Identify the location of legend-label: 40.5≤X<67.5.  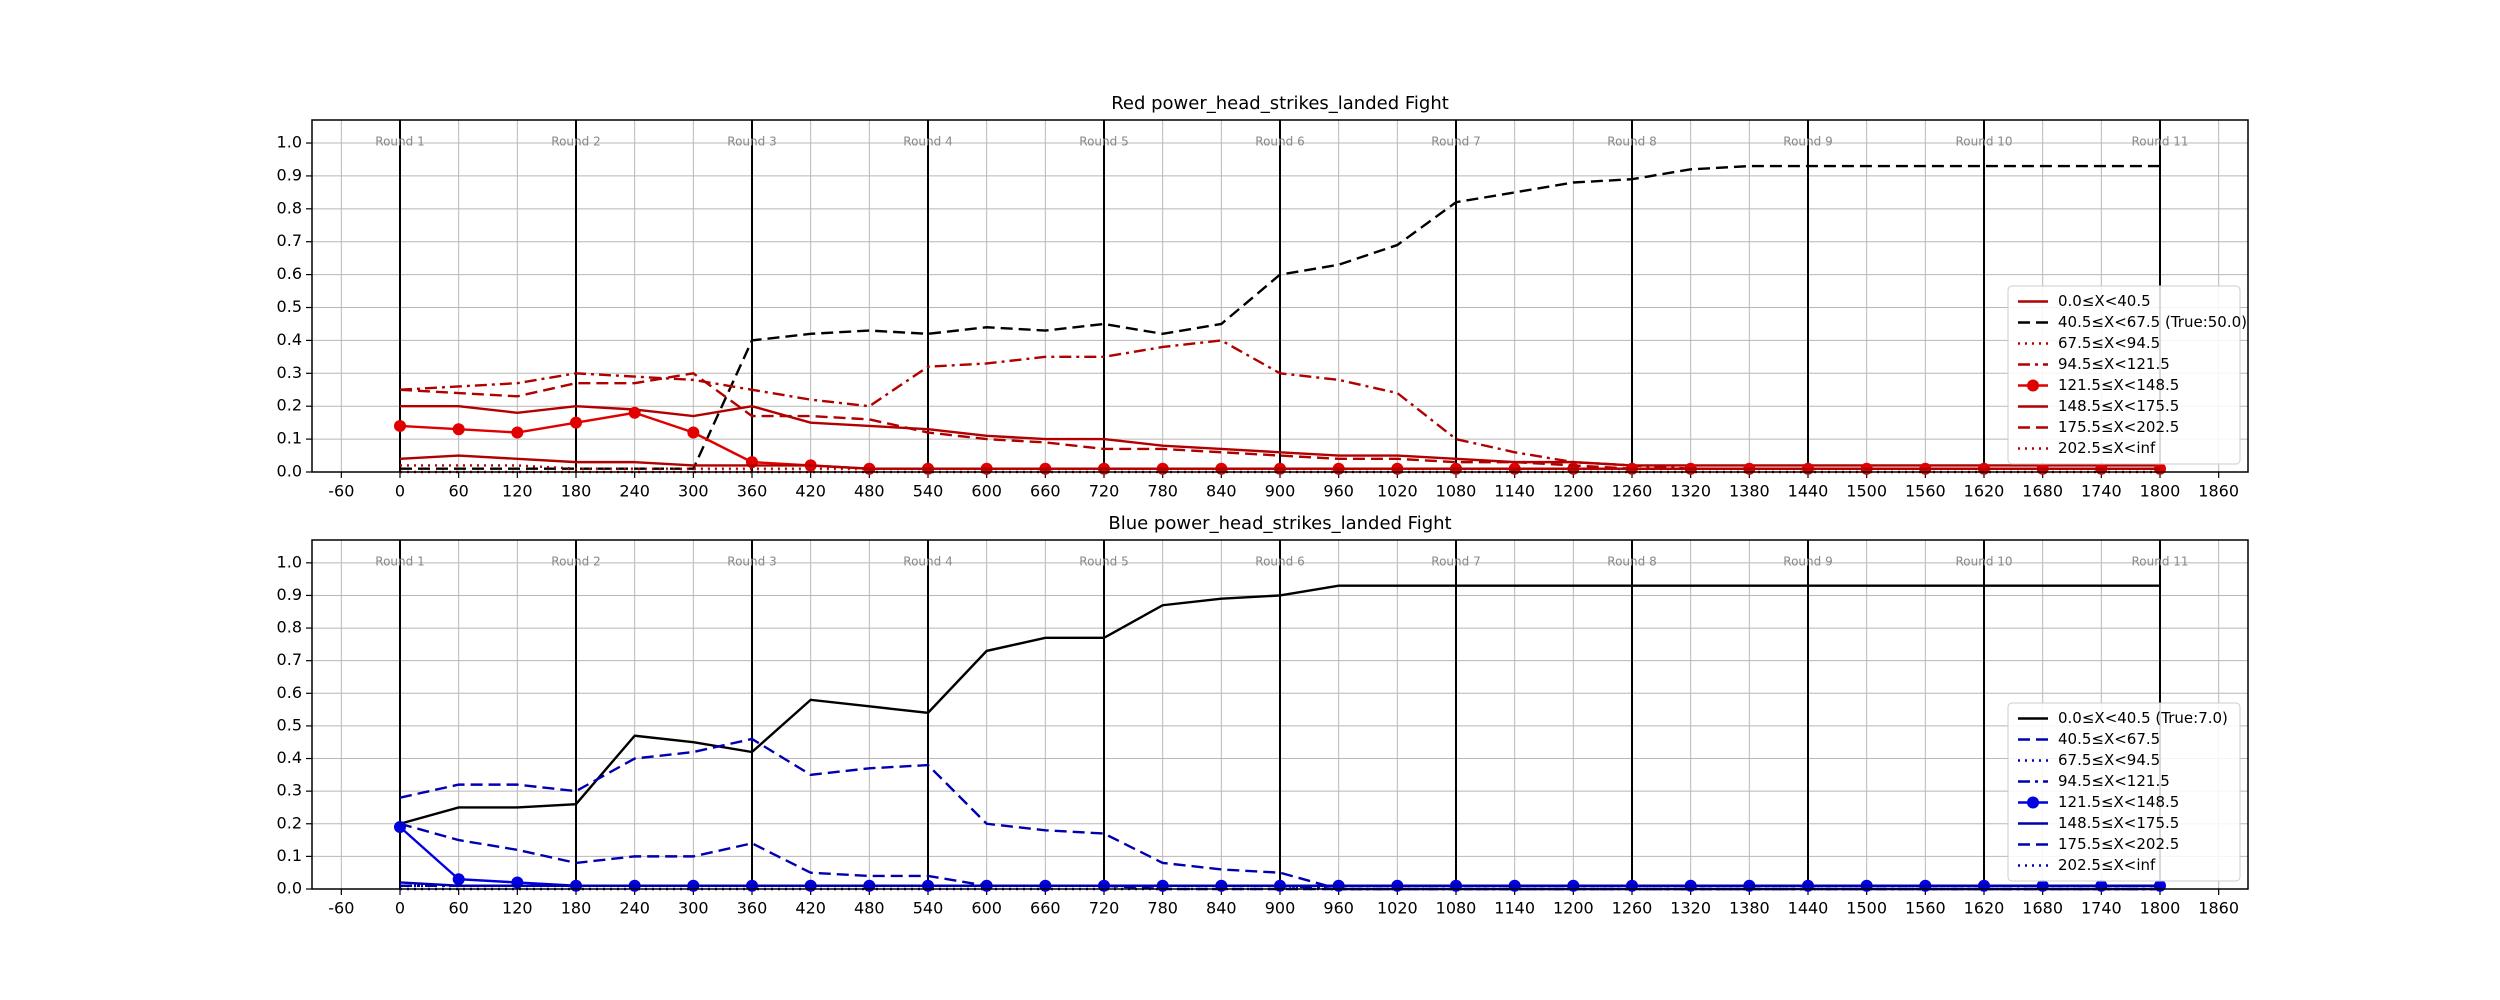
(2109, 739).